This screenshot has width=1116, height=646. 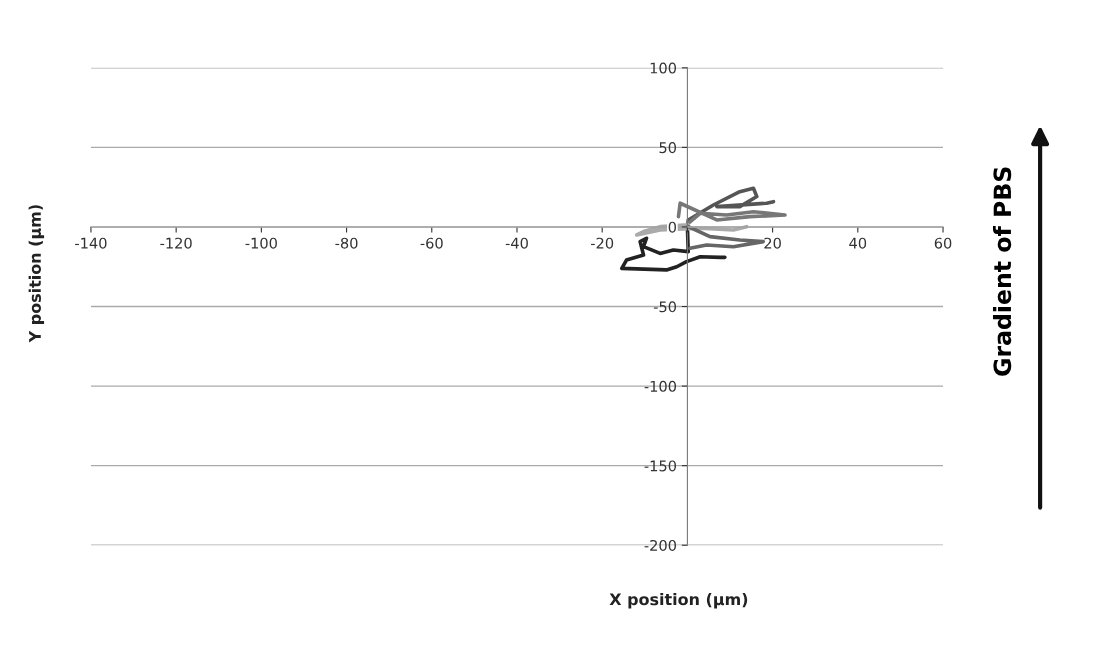 What do you see at coordinates (660, 466) in the screenshot?
I see `y-tick-label: -150` at bounding box center [660, 466].